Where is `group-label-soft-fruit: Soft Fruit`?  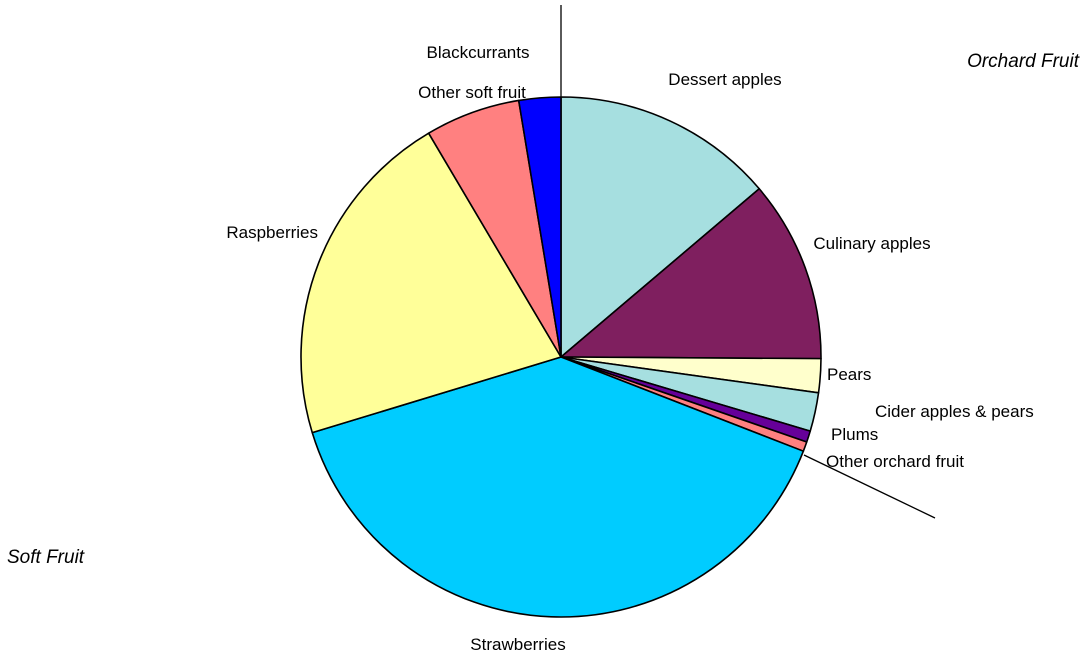
group-label-soft-fruit: Soft Fruit is located at coordinates (46, 557).